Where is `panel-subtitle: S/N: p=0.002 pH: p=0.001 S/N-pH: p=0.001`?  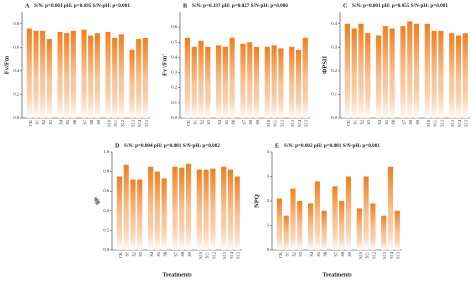
panel-subtitle: S/N: p=0.002 pH: p=0.001 S/N-pH: p=0.001 is located at coordinates (332, 146).